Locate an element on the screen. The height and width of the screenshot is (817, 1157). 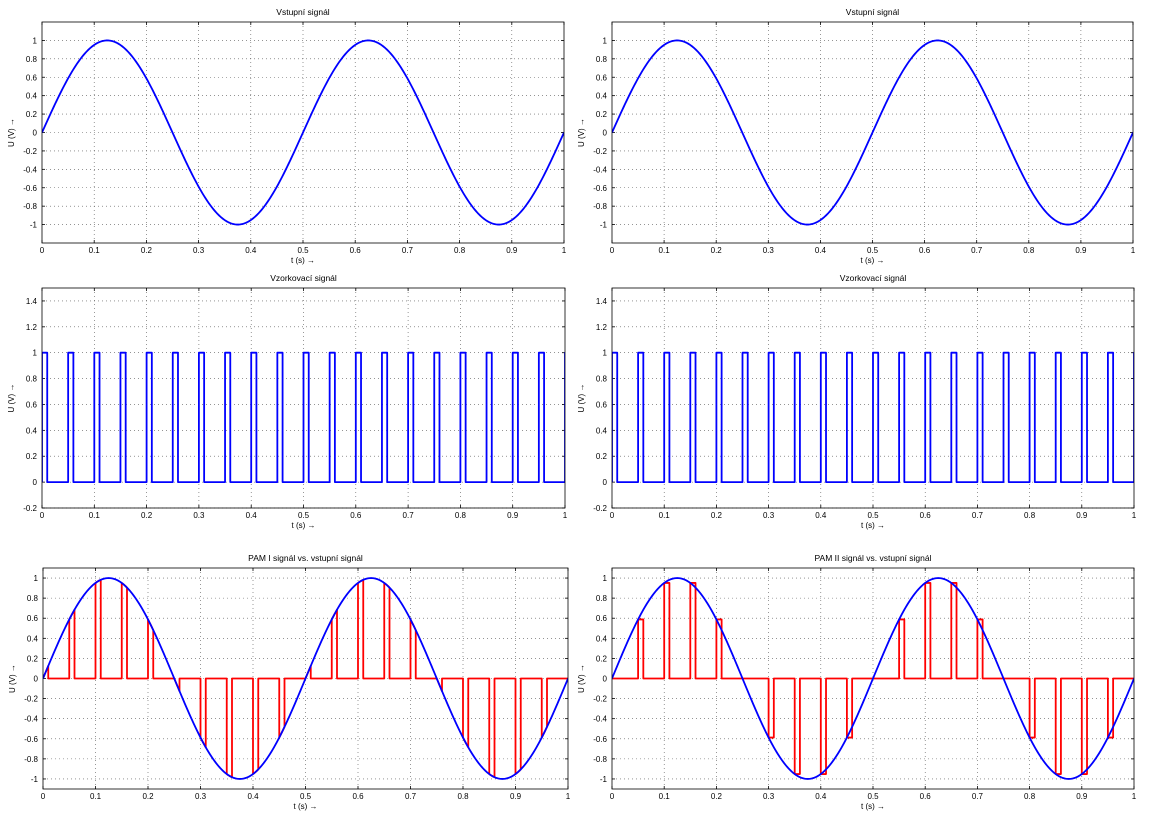
chart-title: Vstupní signál is located at coordinates (873, 12).